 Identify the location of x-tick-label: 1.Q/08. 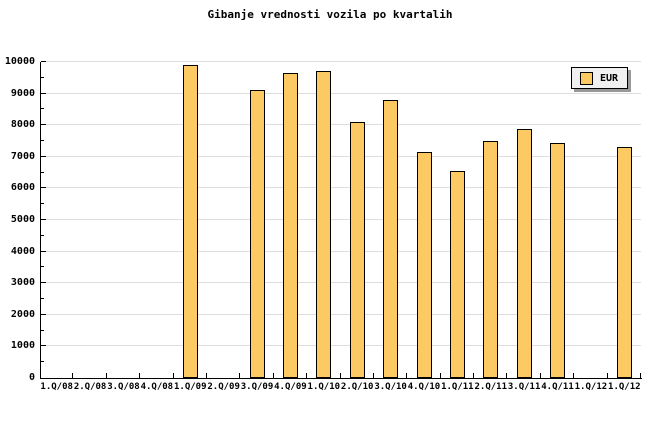
(56, 387).